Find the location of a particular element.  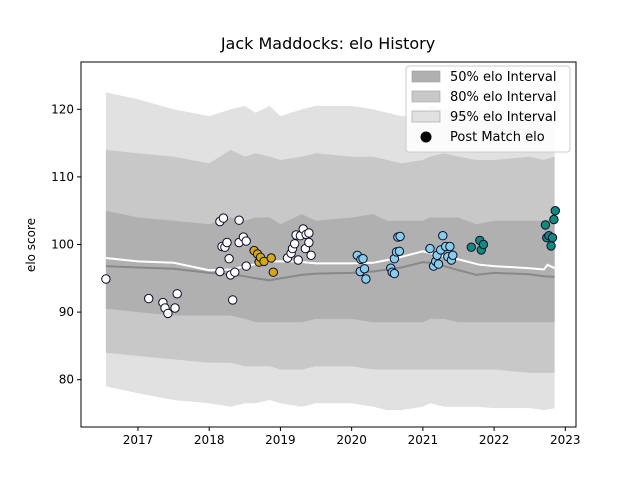

x-tick-label: 2023 is located at coordinates (565, 440).